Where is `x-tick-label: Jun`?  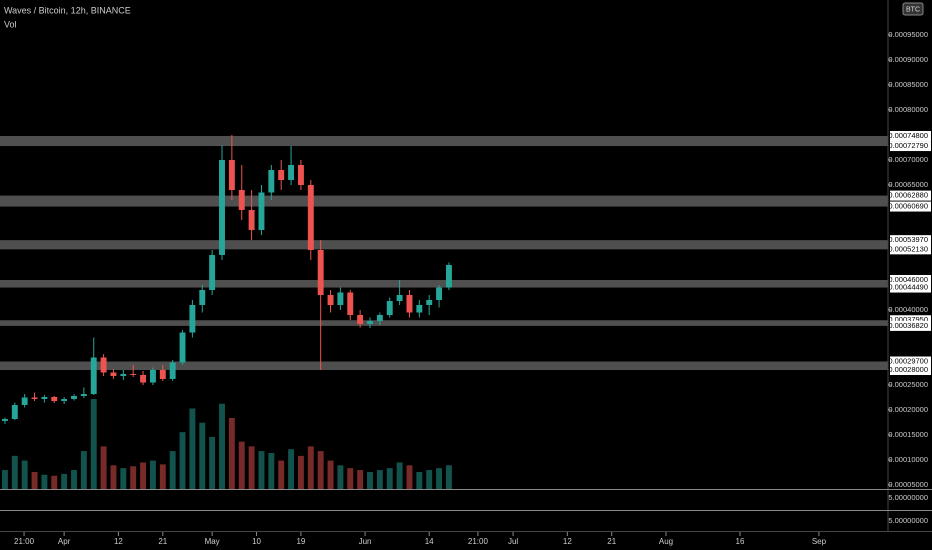
x-tick-label: Jun is located at coordinates (365, 541).